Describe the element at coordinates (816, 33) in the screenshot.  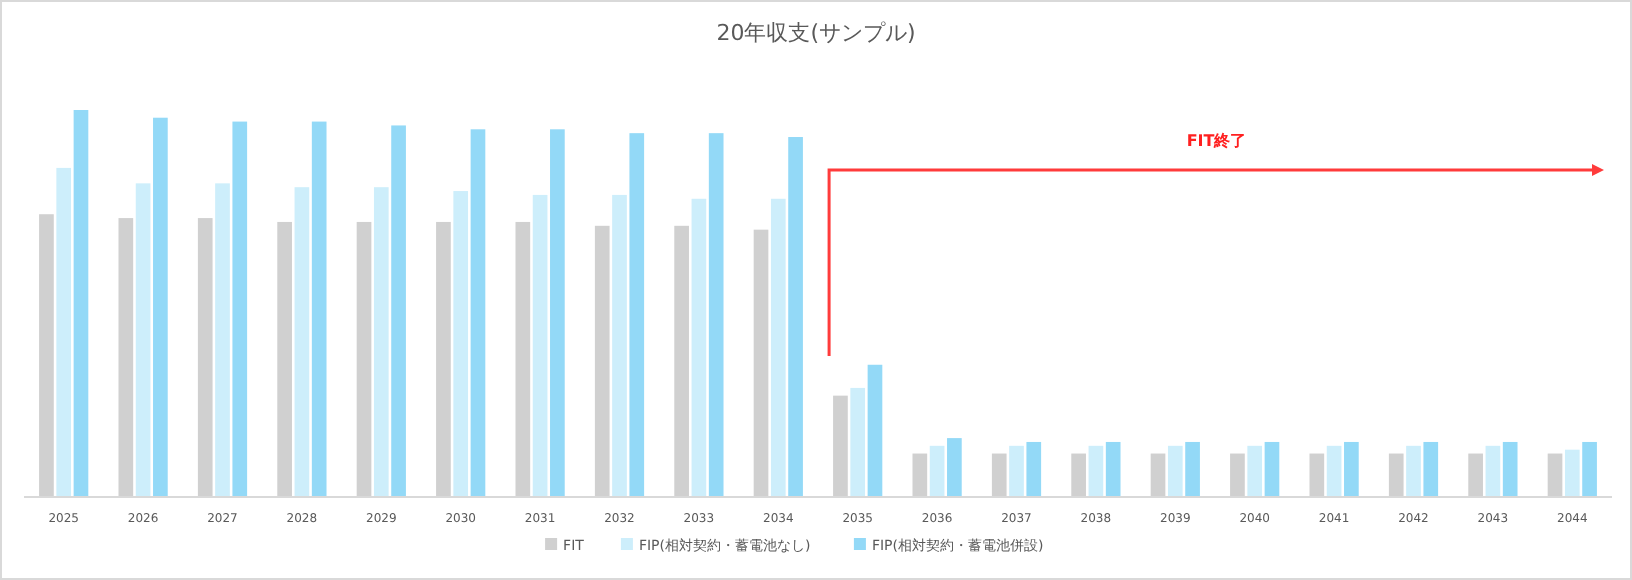
I see `chart-title: 20年収支(サンプル)` at that location.